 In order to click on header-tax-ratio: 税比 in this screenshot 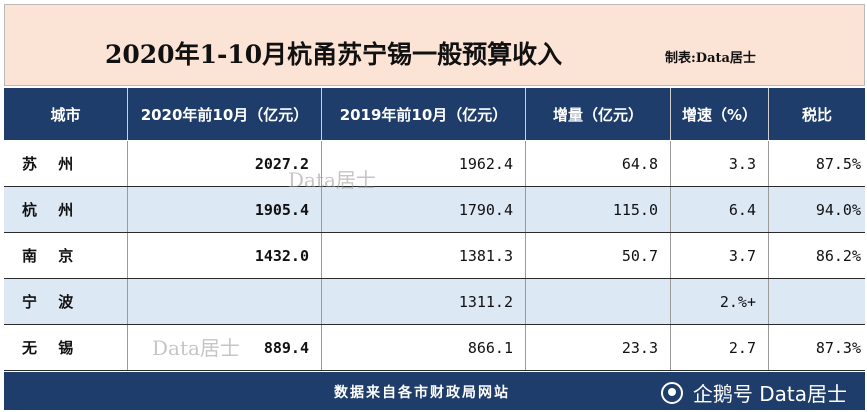, I will do `click(816, 114)`.